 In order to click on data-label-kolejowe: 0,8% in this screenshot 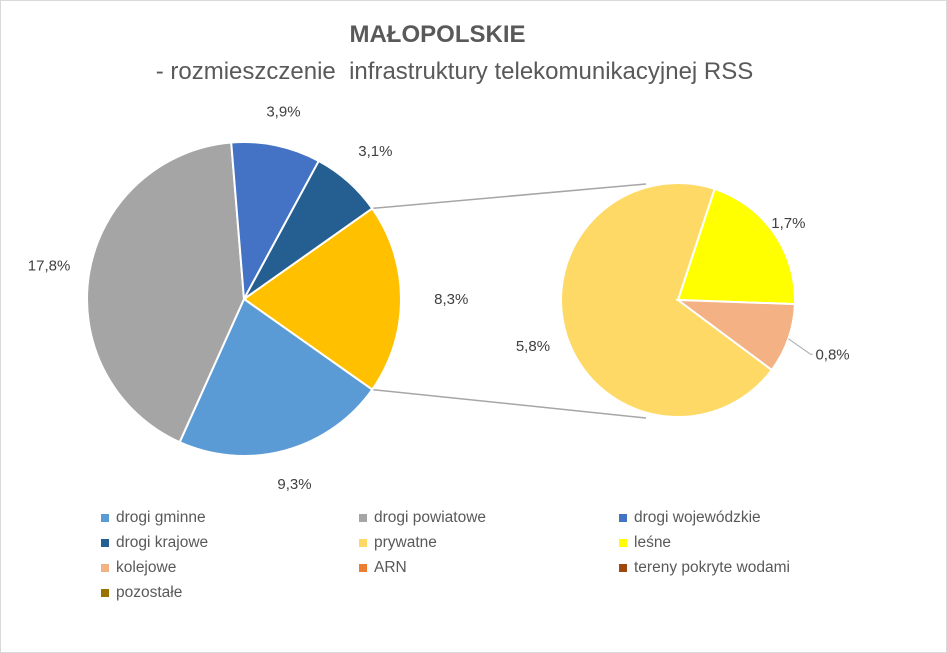, I will do `click(832, 354)`.